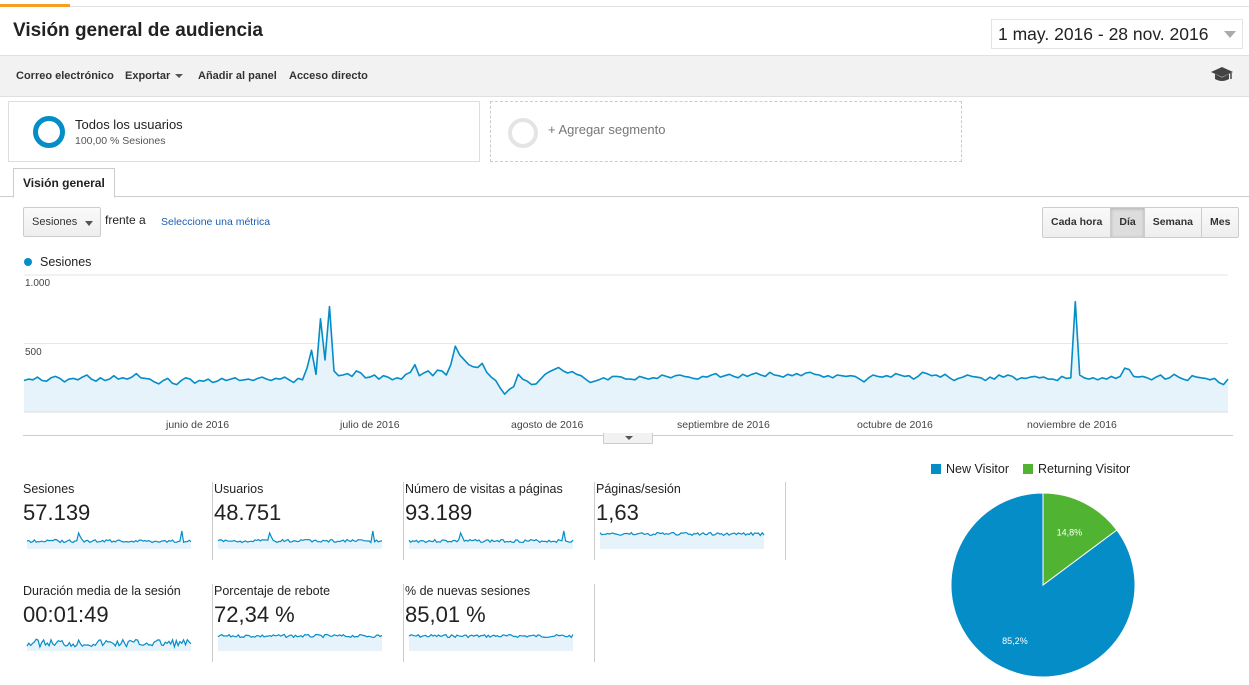 This screenshot has height=685, width=1249. Describe the element at coordinates (624, 32) in the screenshot. I see `page-header` at that location.